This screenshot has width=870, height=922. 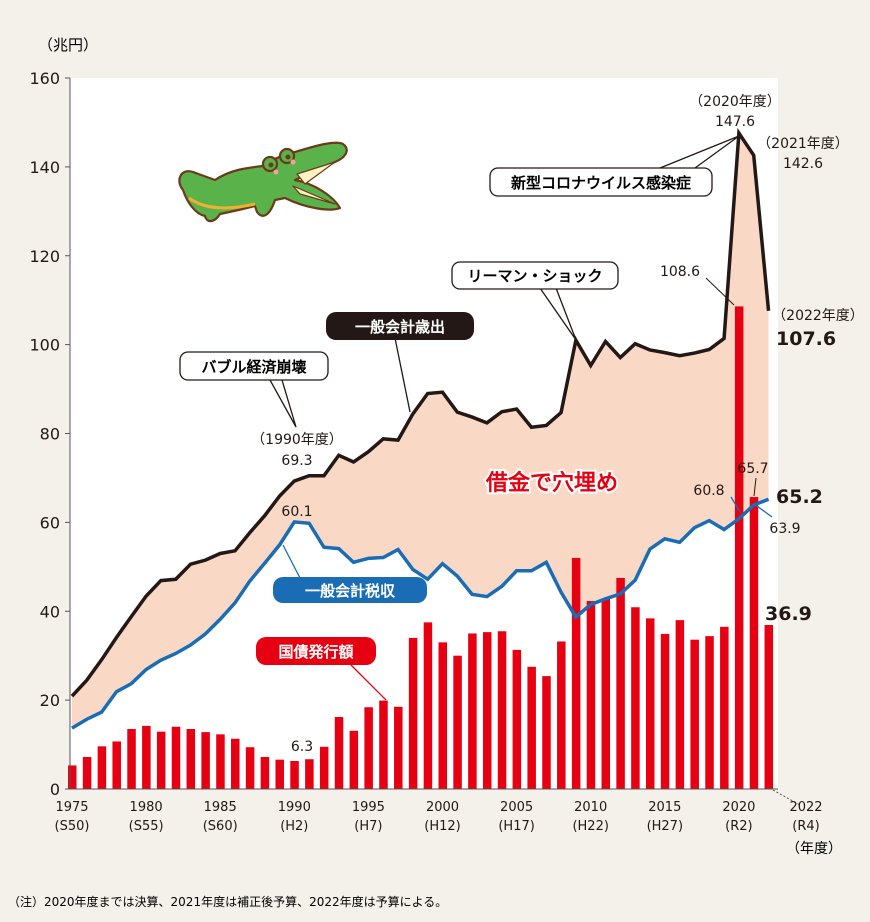 I want to click on bar-bonds-2017, so click(x=694, y=714).